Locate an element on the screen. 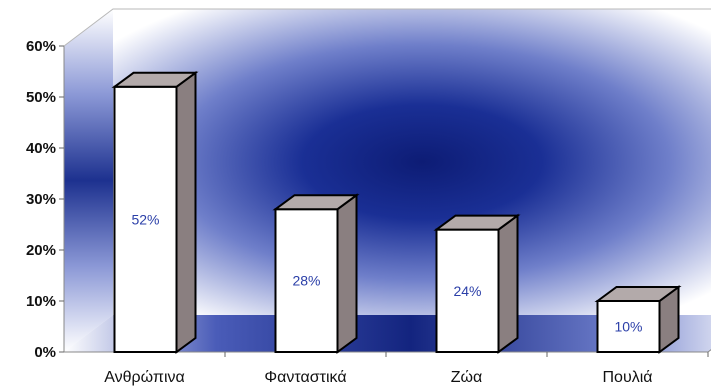 Image resolution: width=711 pixels, height=388 pixels. bar: 24% is located at coordinates (477, 283).